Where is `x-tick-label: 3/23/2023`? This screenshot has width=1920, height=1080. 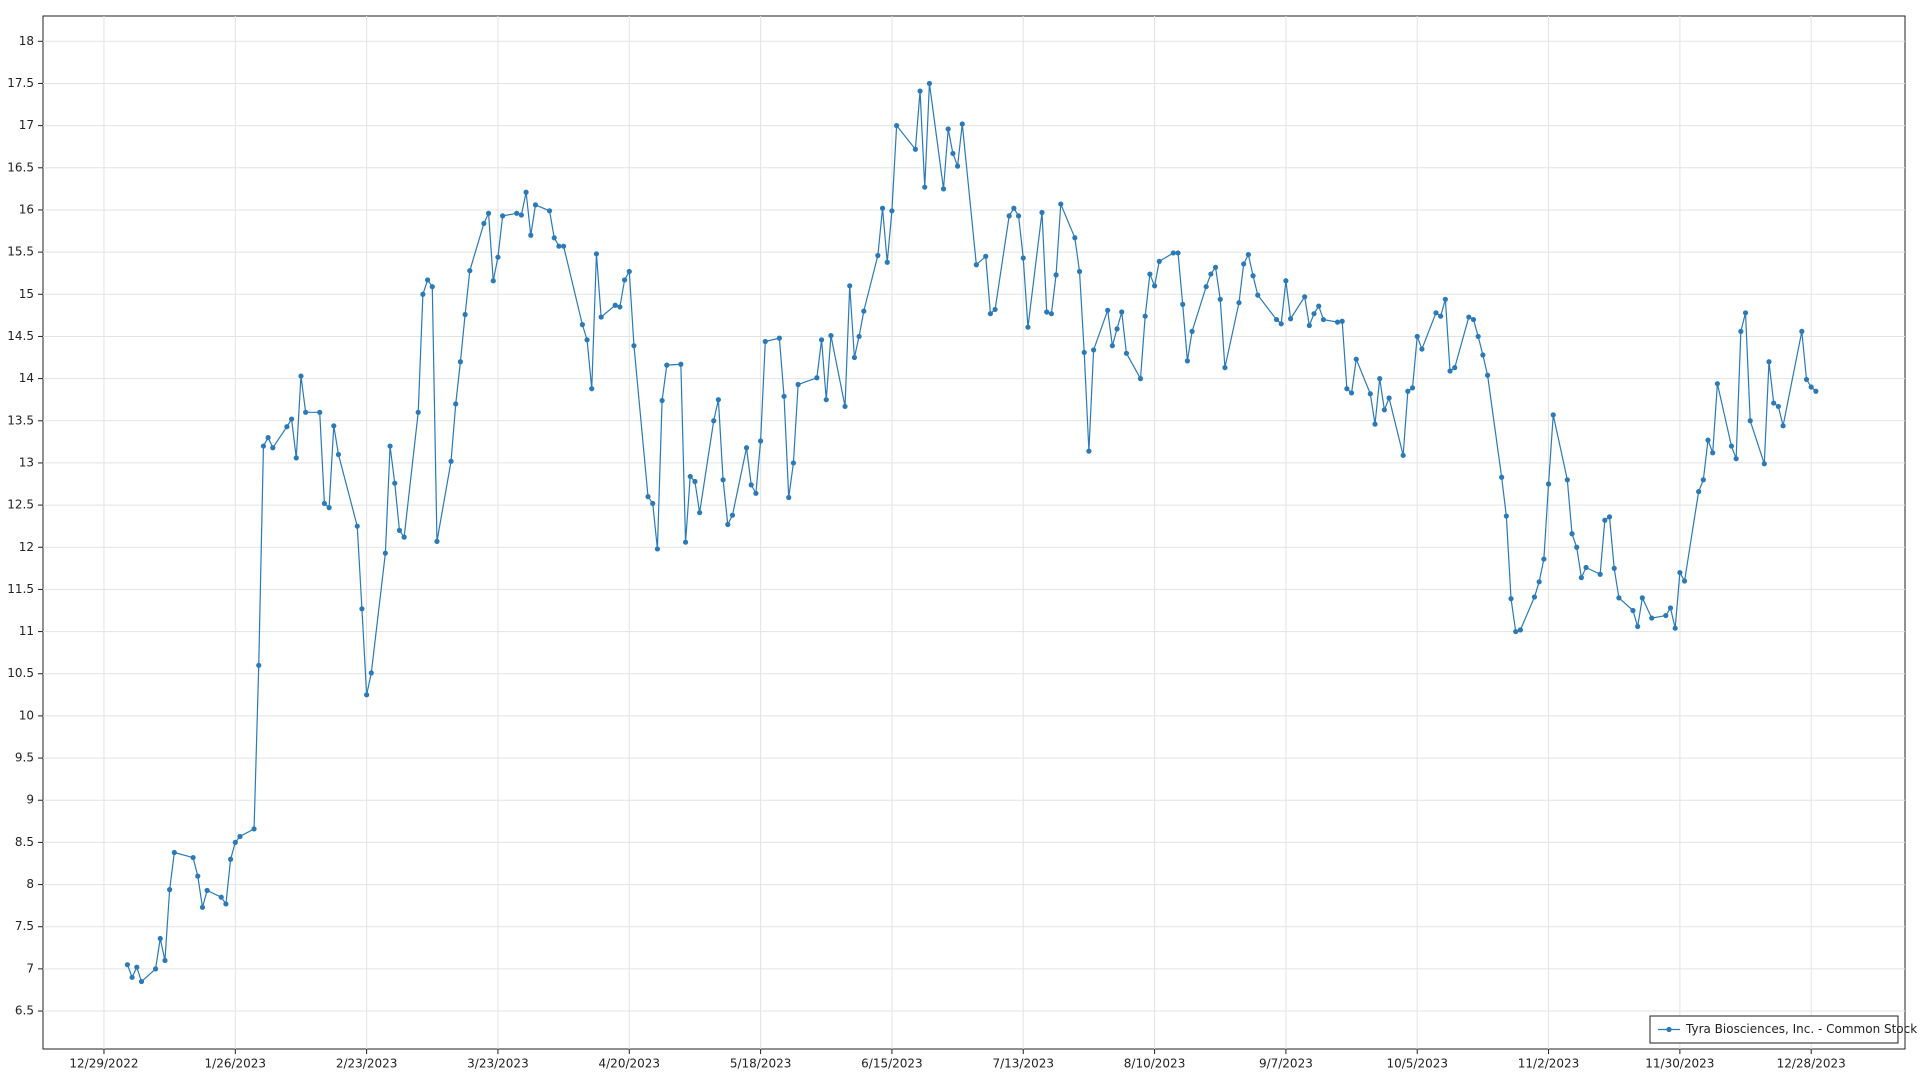
x-tick-label: 3/23/2023 is located at coordinates (498, 1064).